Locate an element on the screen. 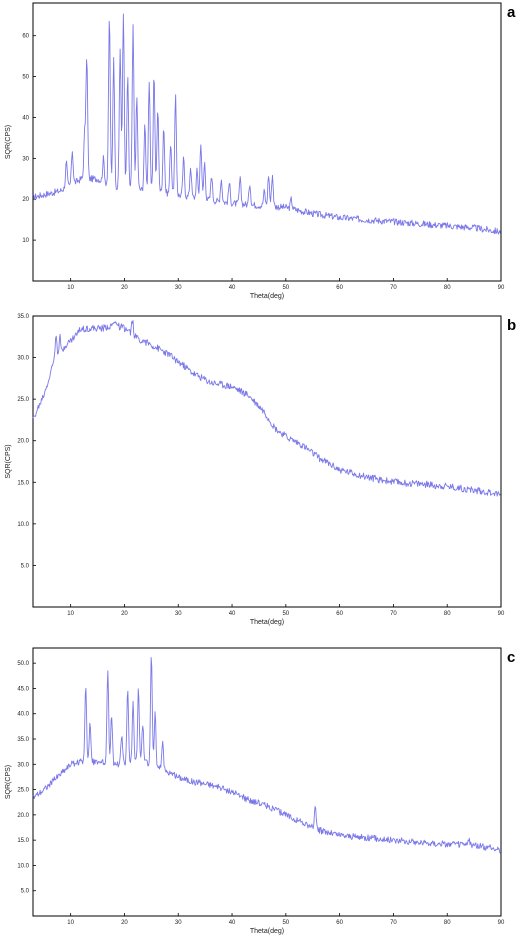 The width and height of the screenshot is (520, 938). y-tick-label: 60 is located at coordinates (25, 37).